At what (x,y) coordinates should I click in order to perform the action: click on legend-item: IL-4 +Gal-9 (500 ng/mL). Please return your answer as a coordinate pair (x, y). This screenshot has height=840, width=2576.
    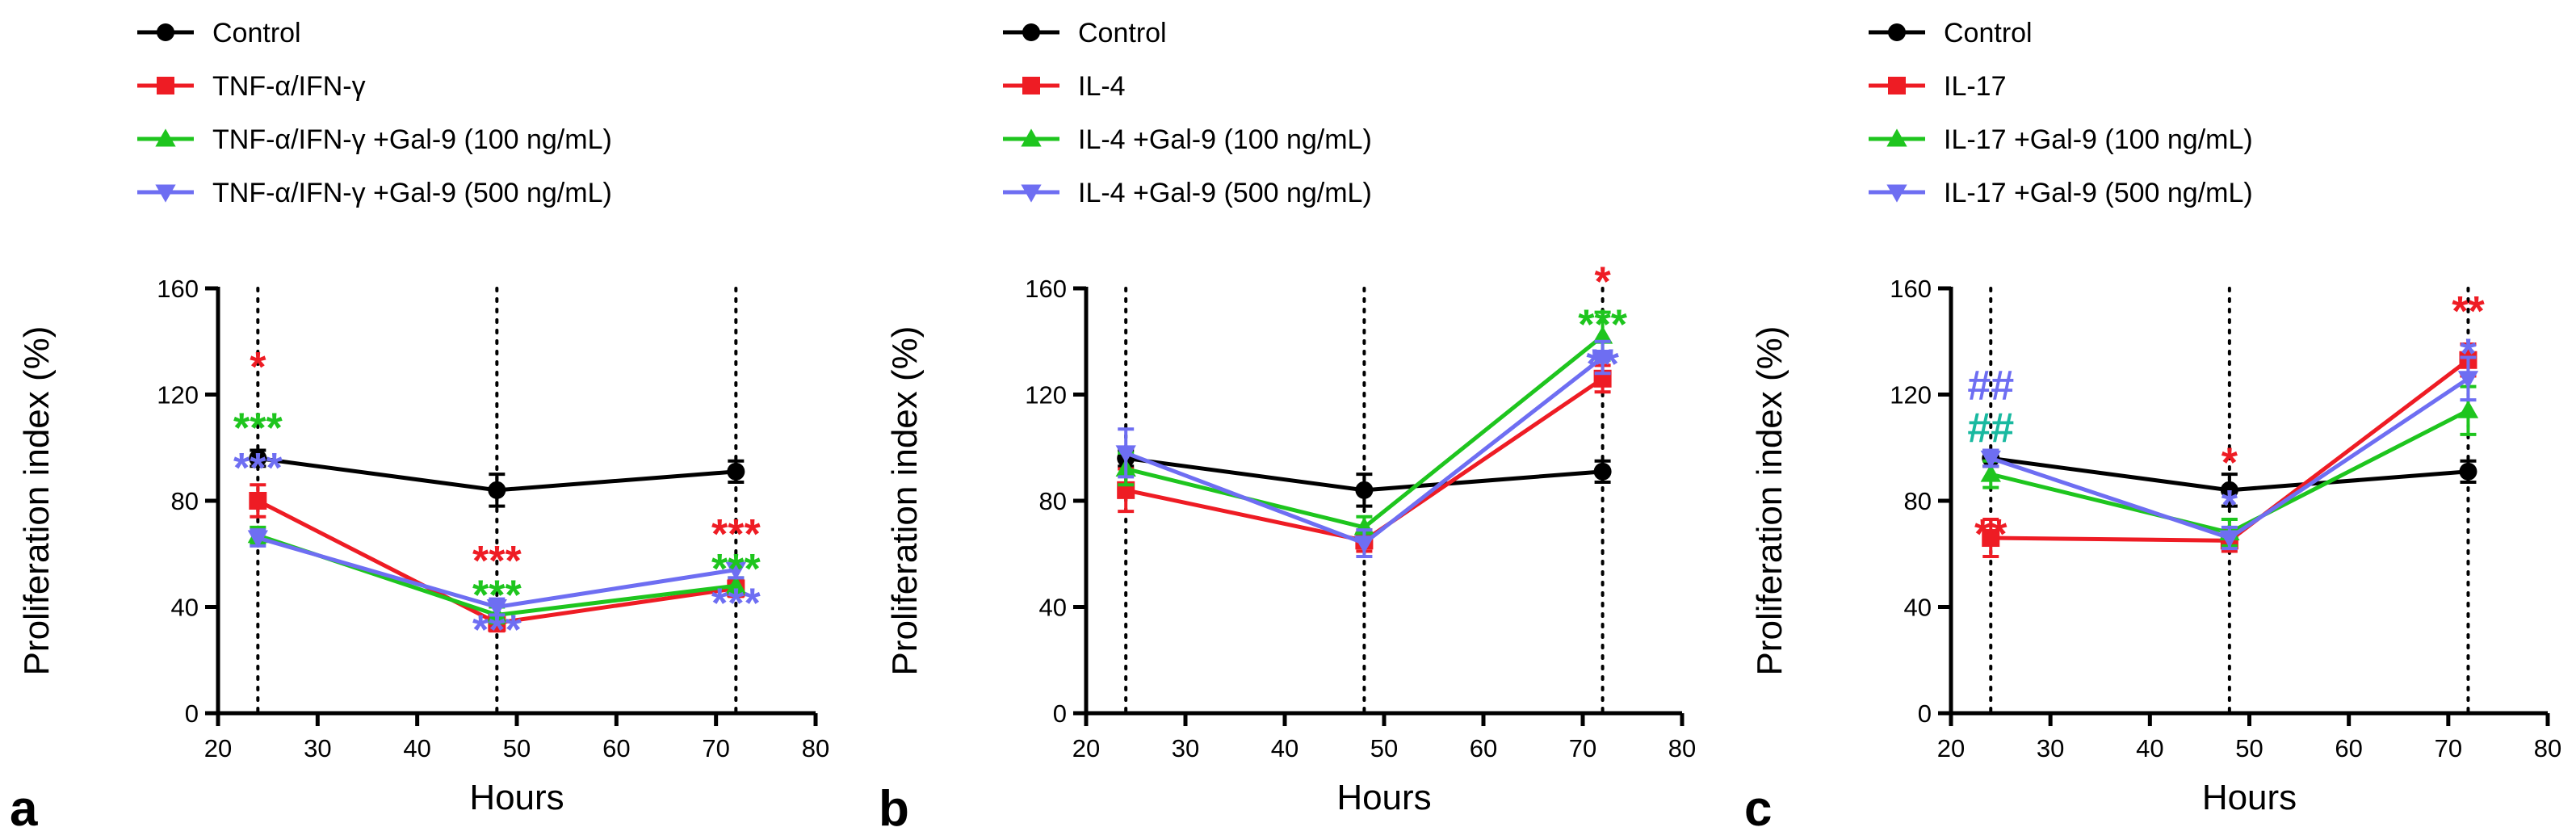
    Looking at the image, I should click on (1187, 193).